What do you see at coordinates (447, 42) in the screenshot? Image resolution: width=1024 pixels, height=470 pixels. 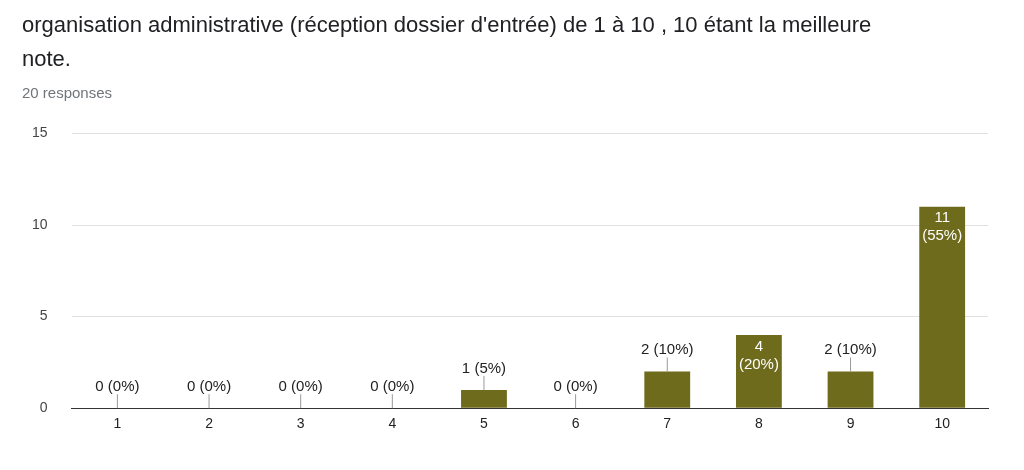 I see `chart-title: organisation administrative (réception dossier d'entrée) de 1 à 10 , 10 étant la meilleure note.` at bounding box center [447, 42].